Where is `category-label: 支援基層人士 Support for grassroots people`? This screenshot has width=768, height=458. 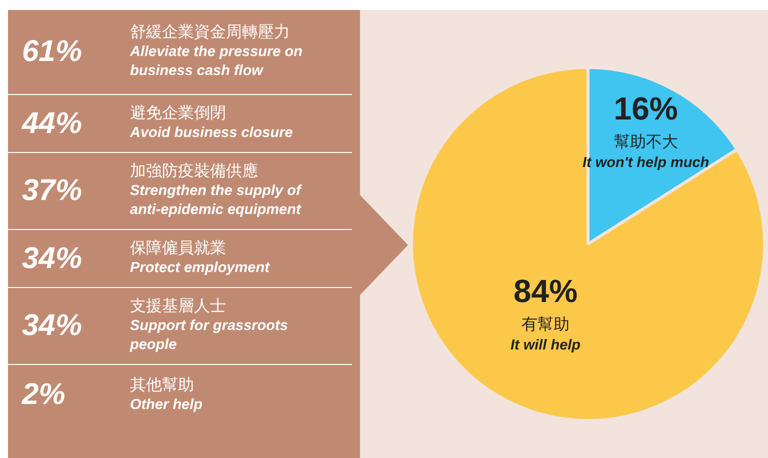
category-label: 支援基層人士 Support for grassroots people is located at coordinates (209, 326).